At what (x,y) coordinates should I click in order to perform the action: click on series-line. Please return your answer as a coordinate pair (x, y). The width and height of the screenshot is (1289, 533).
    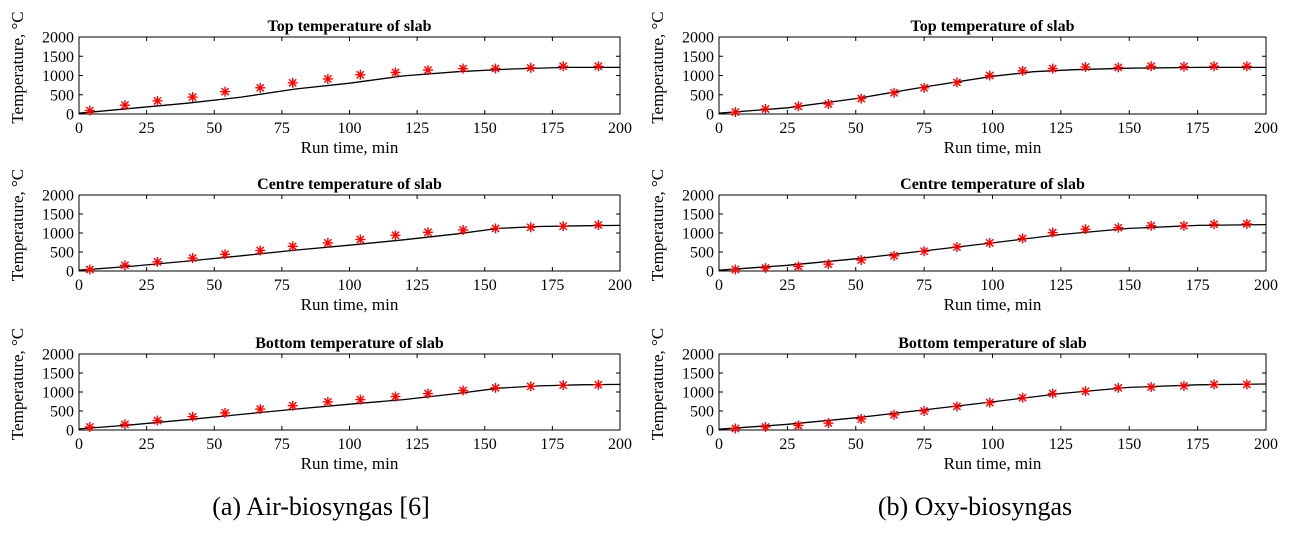
    Looking at the image, I should click on (349, 406).